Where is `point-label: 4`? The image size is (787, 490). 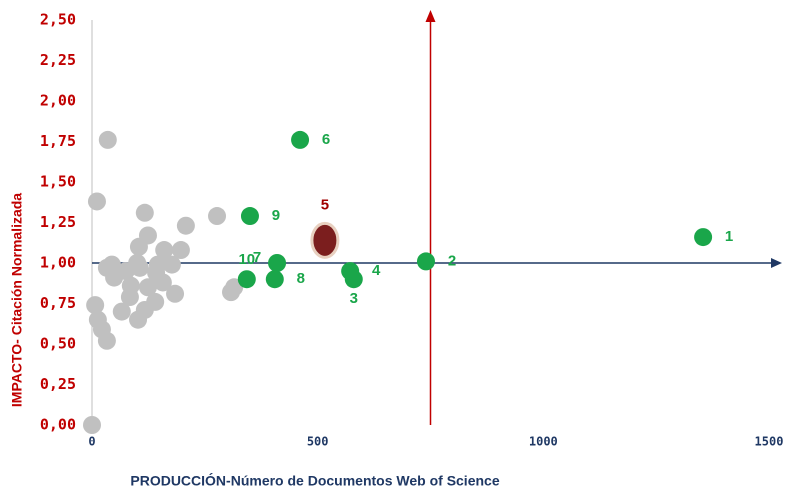 point-label: 4 is located at coordinates (376, 270).